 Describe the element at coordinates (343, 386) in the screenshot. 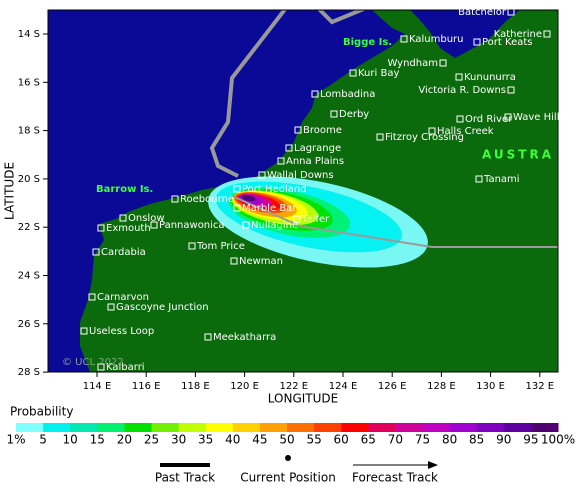

I see `x-tick-label: 124 E` at that location.